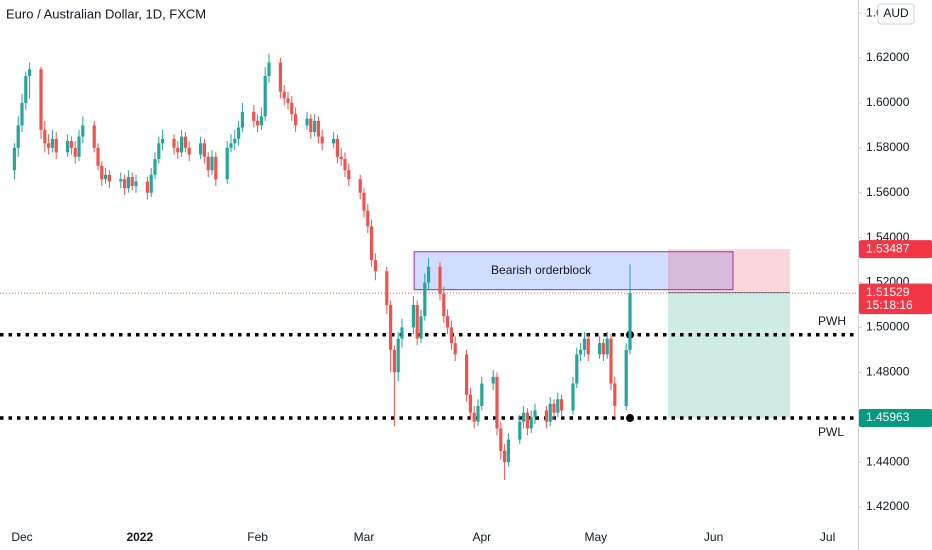 This screenshot has width=932, height=550. Describe the element at coordinates (888, 192) in the screenshot. I see `y-tick-label: 1.56000` at that location.